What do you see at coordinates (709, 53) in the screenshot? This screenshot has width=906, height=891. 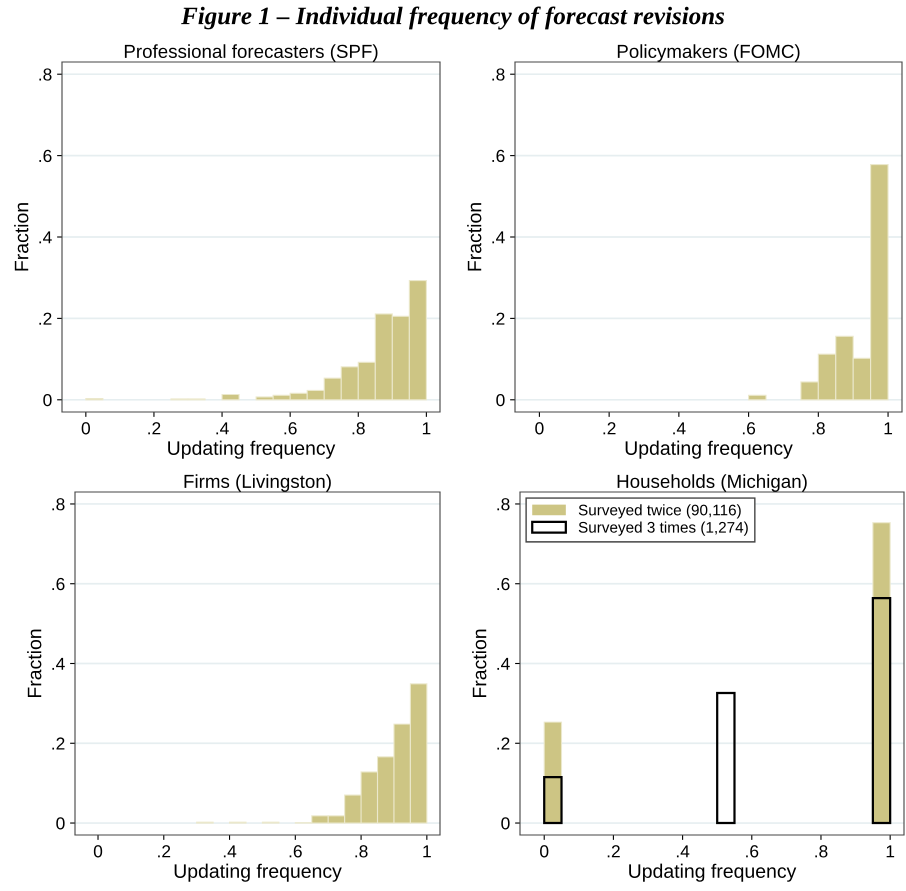 I see `chart-title: Policymakers (FOMC)` at bounding box center [709, 53].